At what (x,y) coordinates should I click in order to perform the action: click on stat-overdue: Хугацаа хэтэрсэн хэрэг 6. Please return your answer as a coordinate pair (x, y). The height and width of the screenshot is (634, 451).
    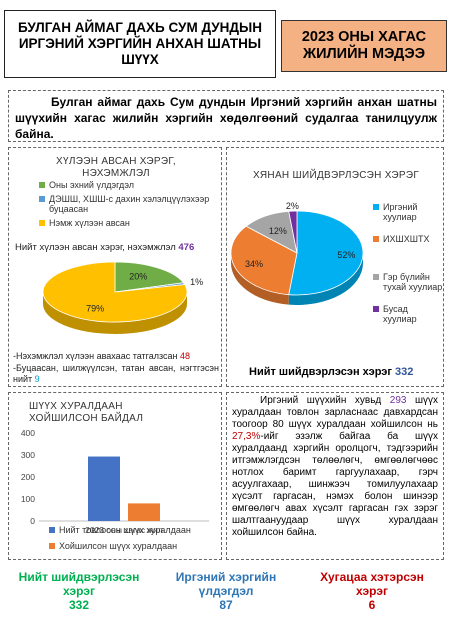
    Looking at the image, I should click on (372, 591).